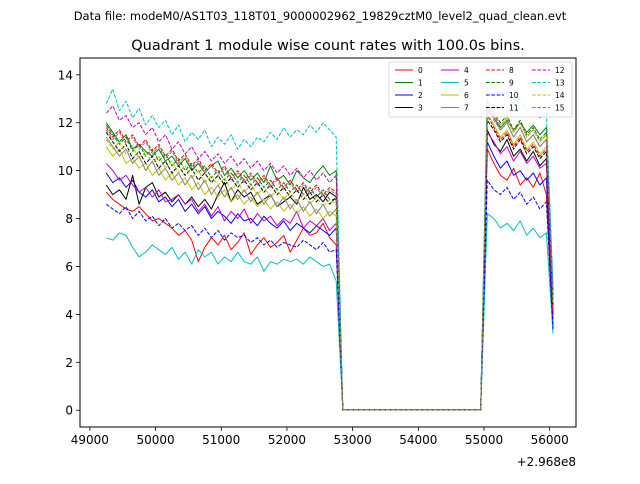 The height and width of the screenshot is (484, 640). What do you see at coordinates (511, 70) in the screenshot?
I see `legend-label-8: 8` at bounding box center [511, 70].